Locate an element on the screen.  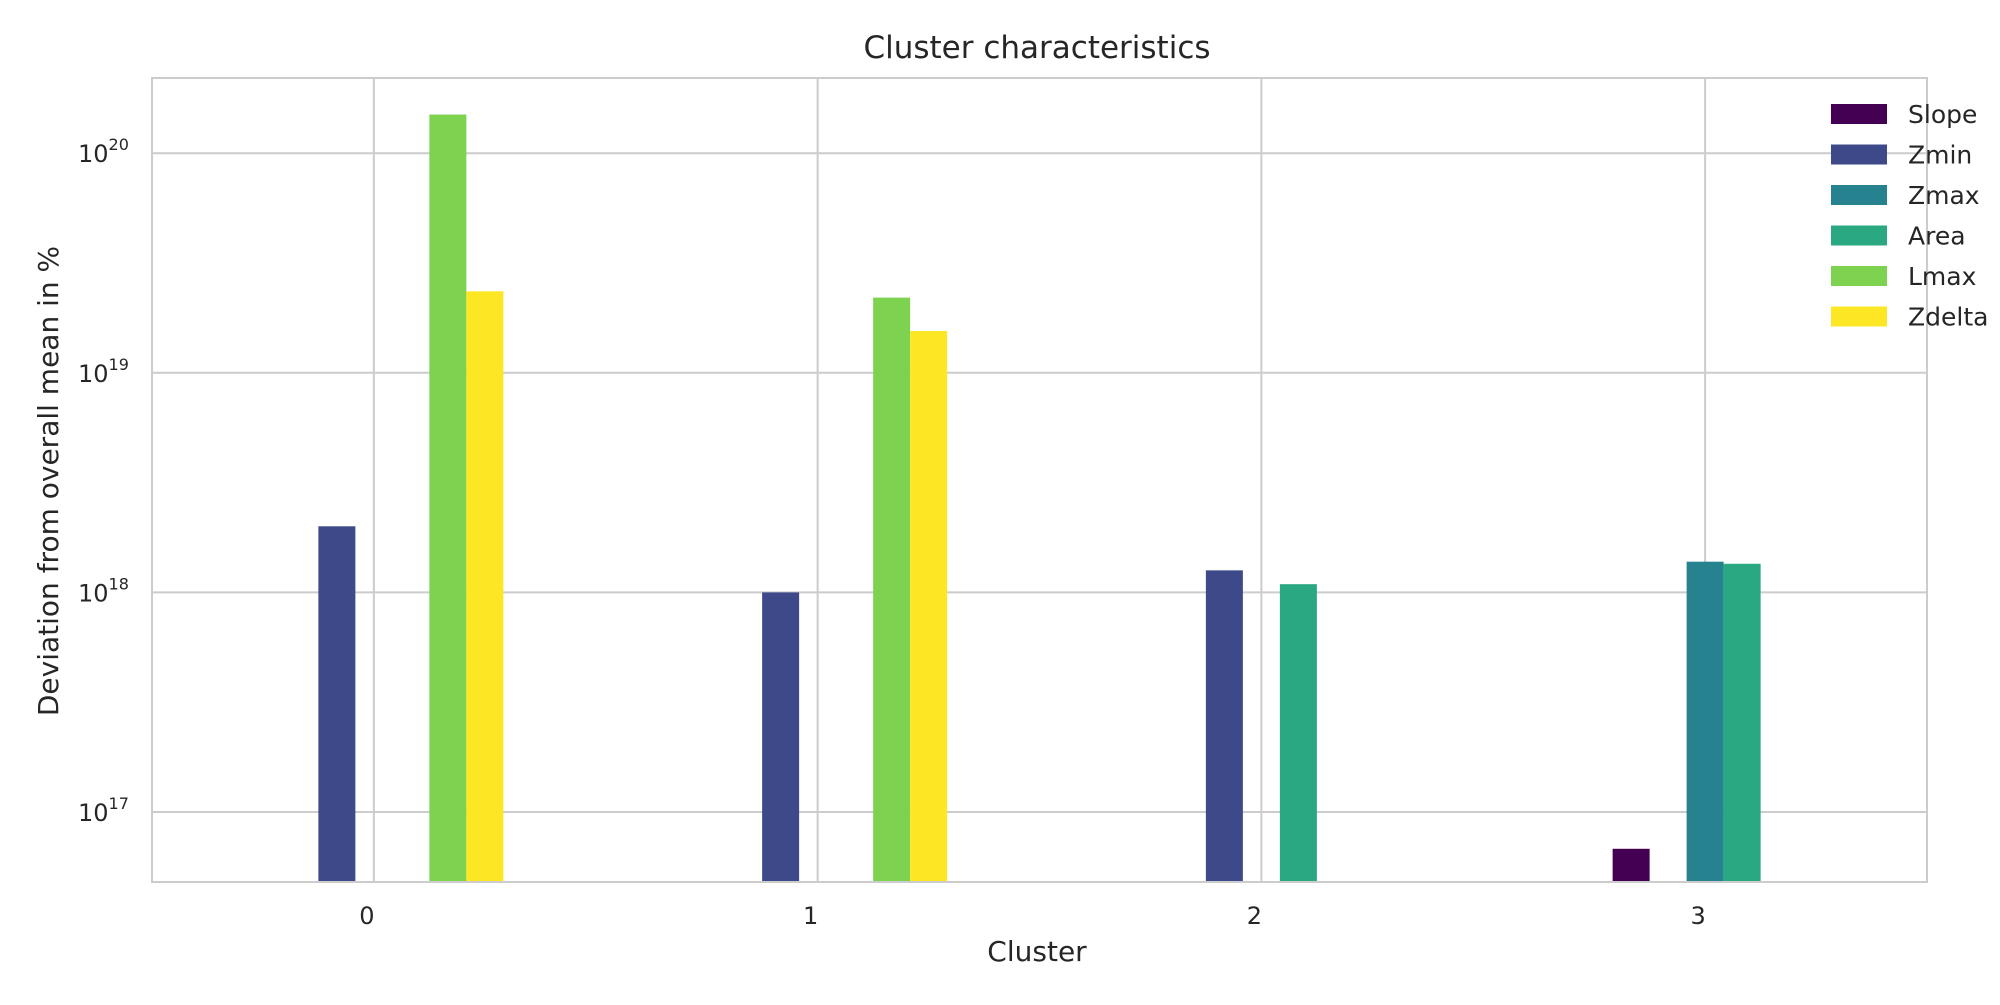
legend-swatch-area is located at coordinates (1859, 235).